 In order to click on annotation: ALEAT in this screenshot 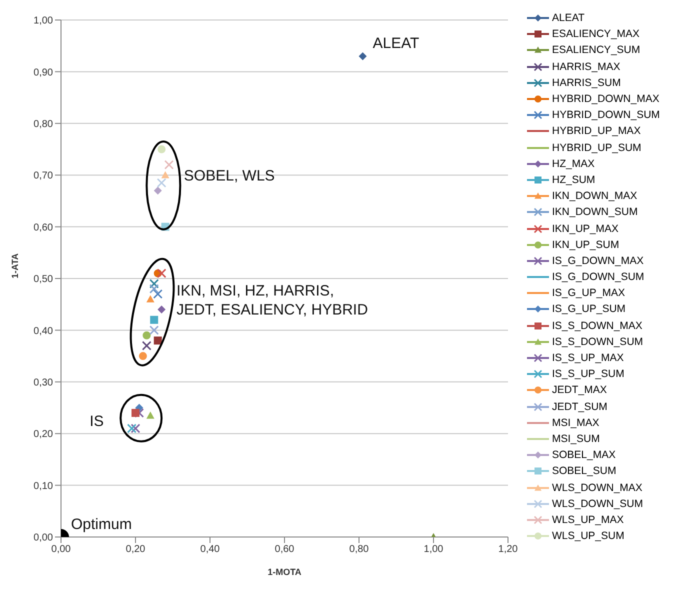, I will do `click(396, 43)`.